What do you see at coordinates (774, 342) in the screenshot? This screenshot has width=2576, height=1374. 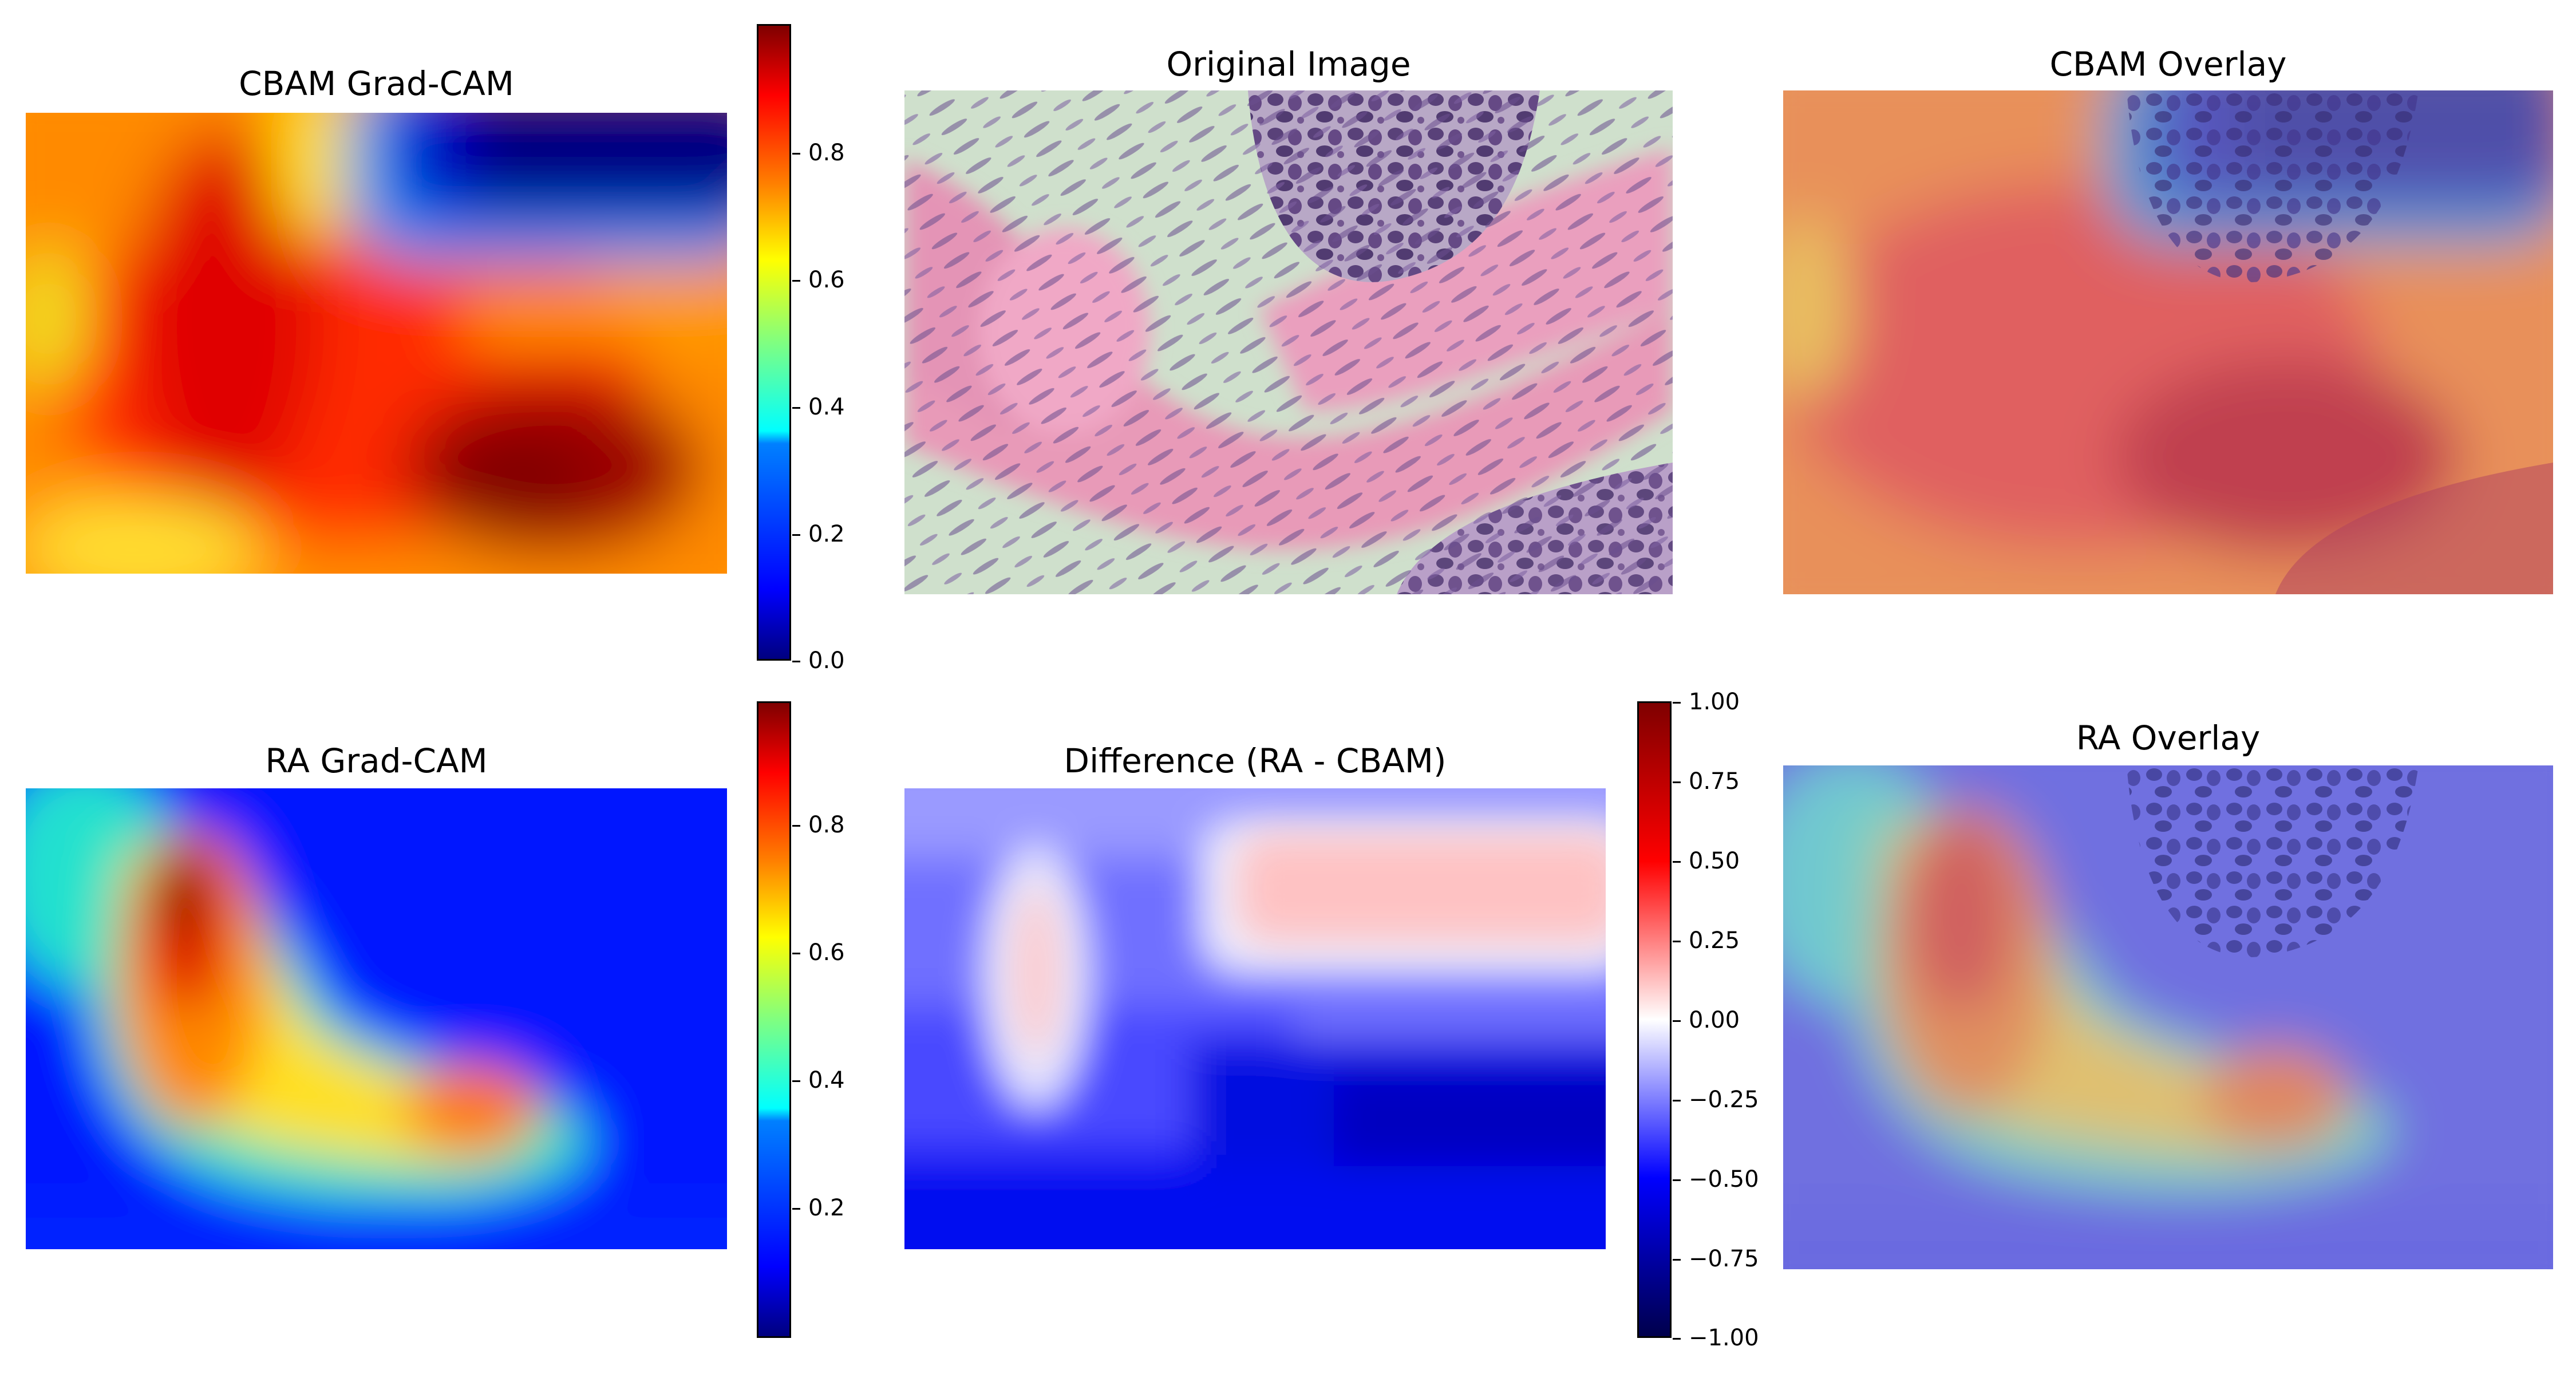 I see `cbam-colorbar` at bounding box center [774, 342].